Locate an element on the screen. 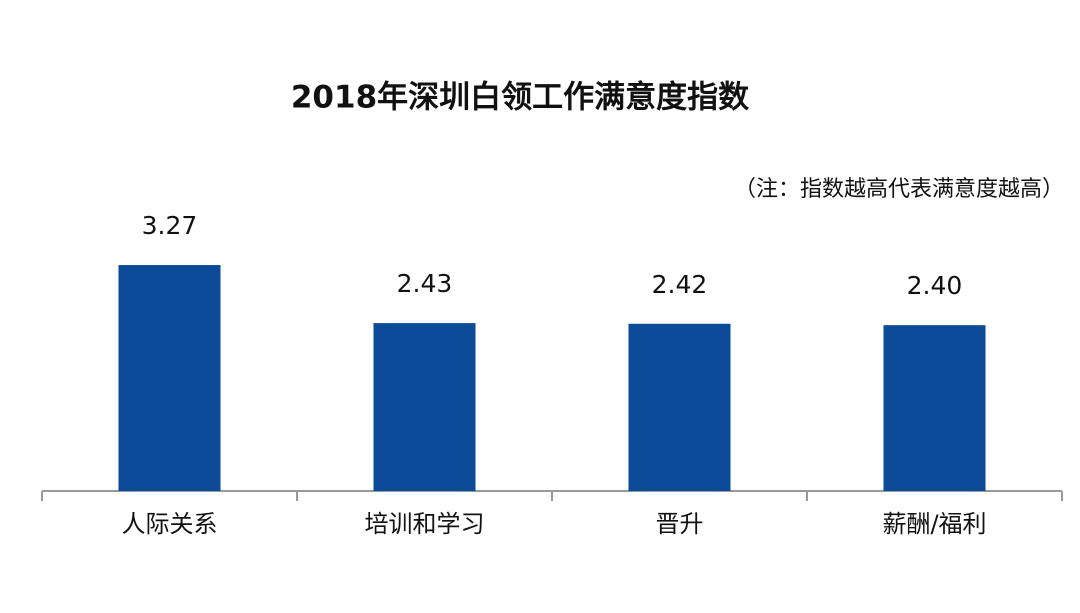 This screenshot has height=613, width=1080. x-tick-label: 晋升 is located at coordinates (680, 524).